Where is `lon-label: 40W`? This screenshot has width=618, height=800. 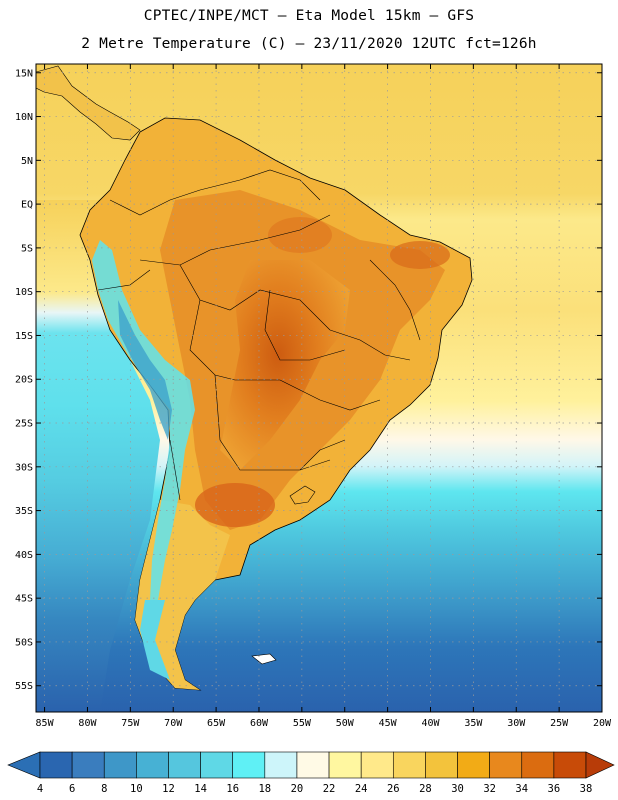 lon-label: 40W is located at coordinates (430, 723).